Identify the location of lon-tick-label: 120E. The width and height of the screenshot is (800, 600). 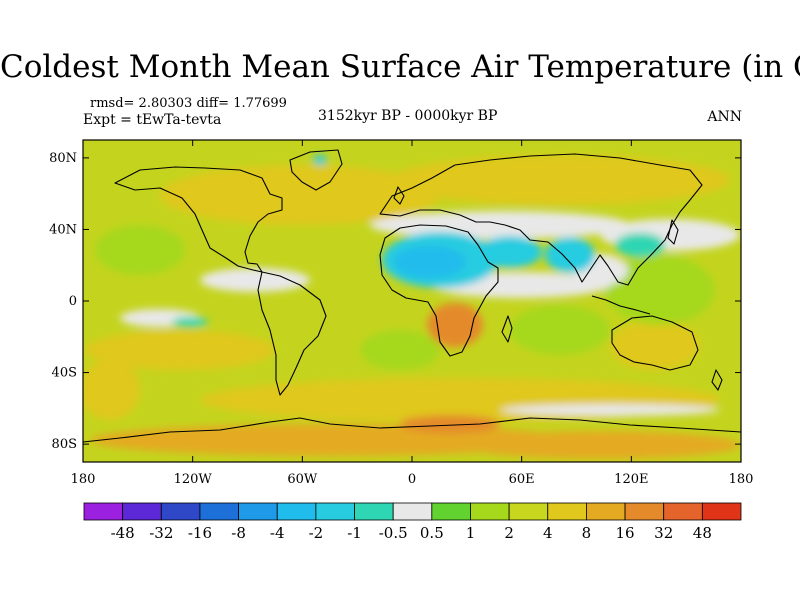
(631, 479).